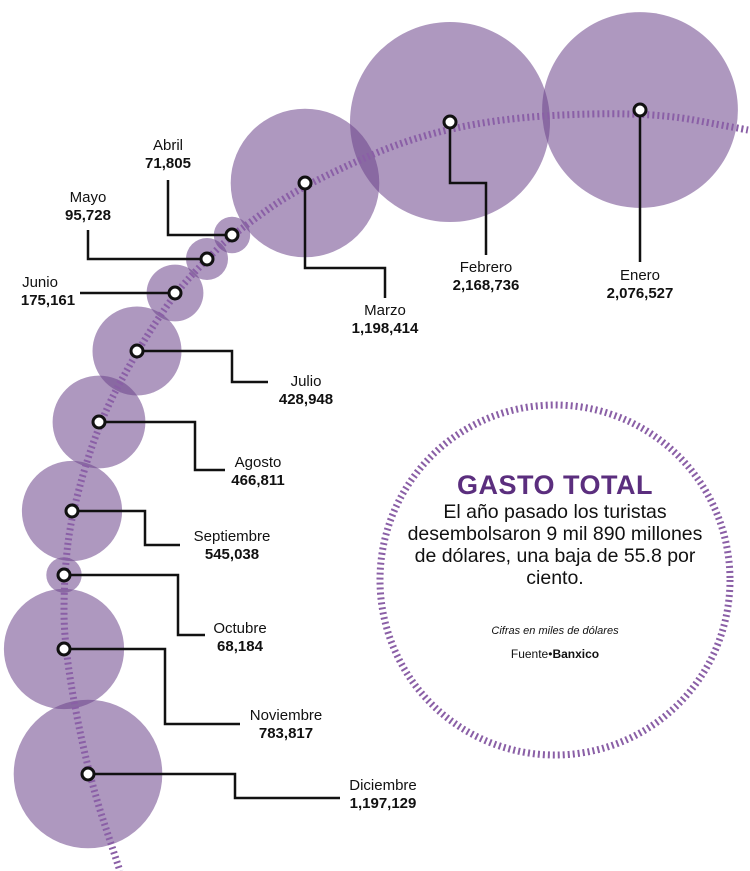 The width and height of the screenshot is (750, 871). Describe the element at coordinates (385, 310) in the screenshot. I see `month-label: Marzo` at that location.